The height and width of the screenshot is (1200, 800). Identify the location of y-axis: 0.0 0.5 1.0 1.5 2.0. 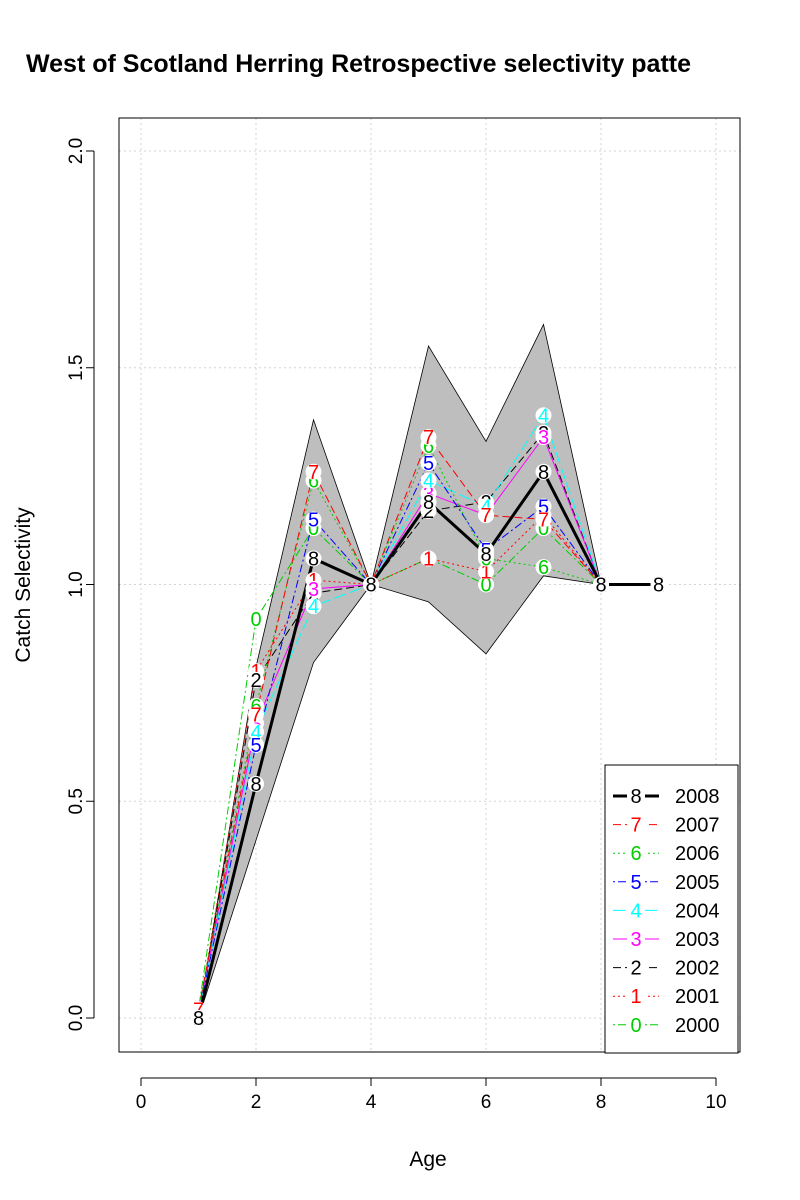
(80, 584).